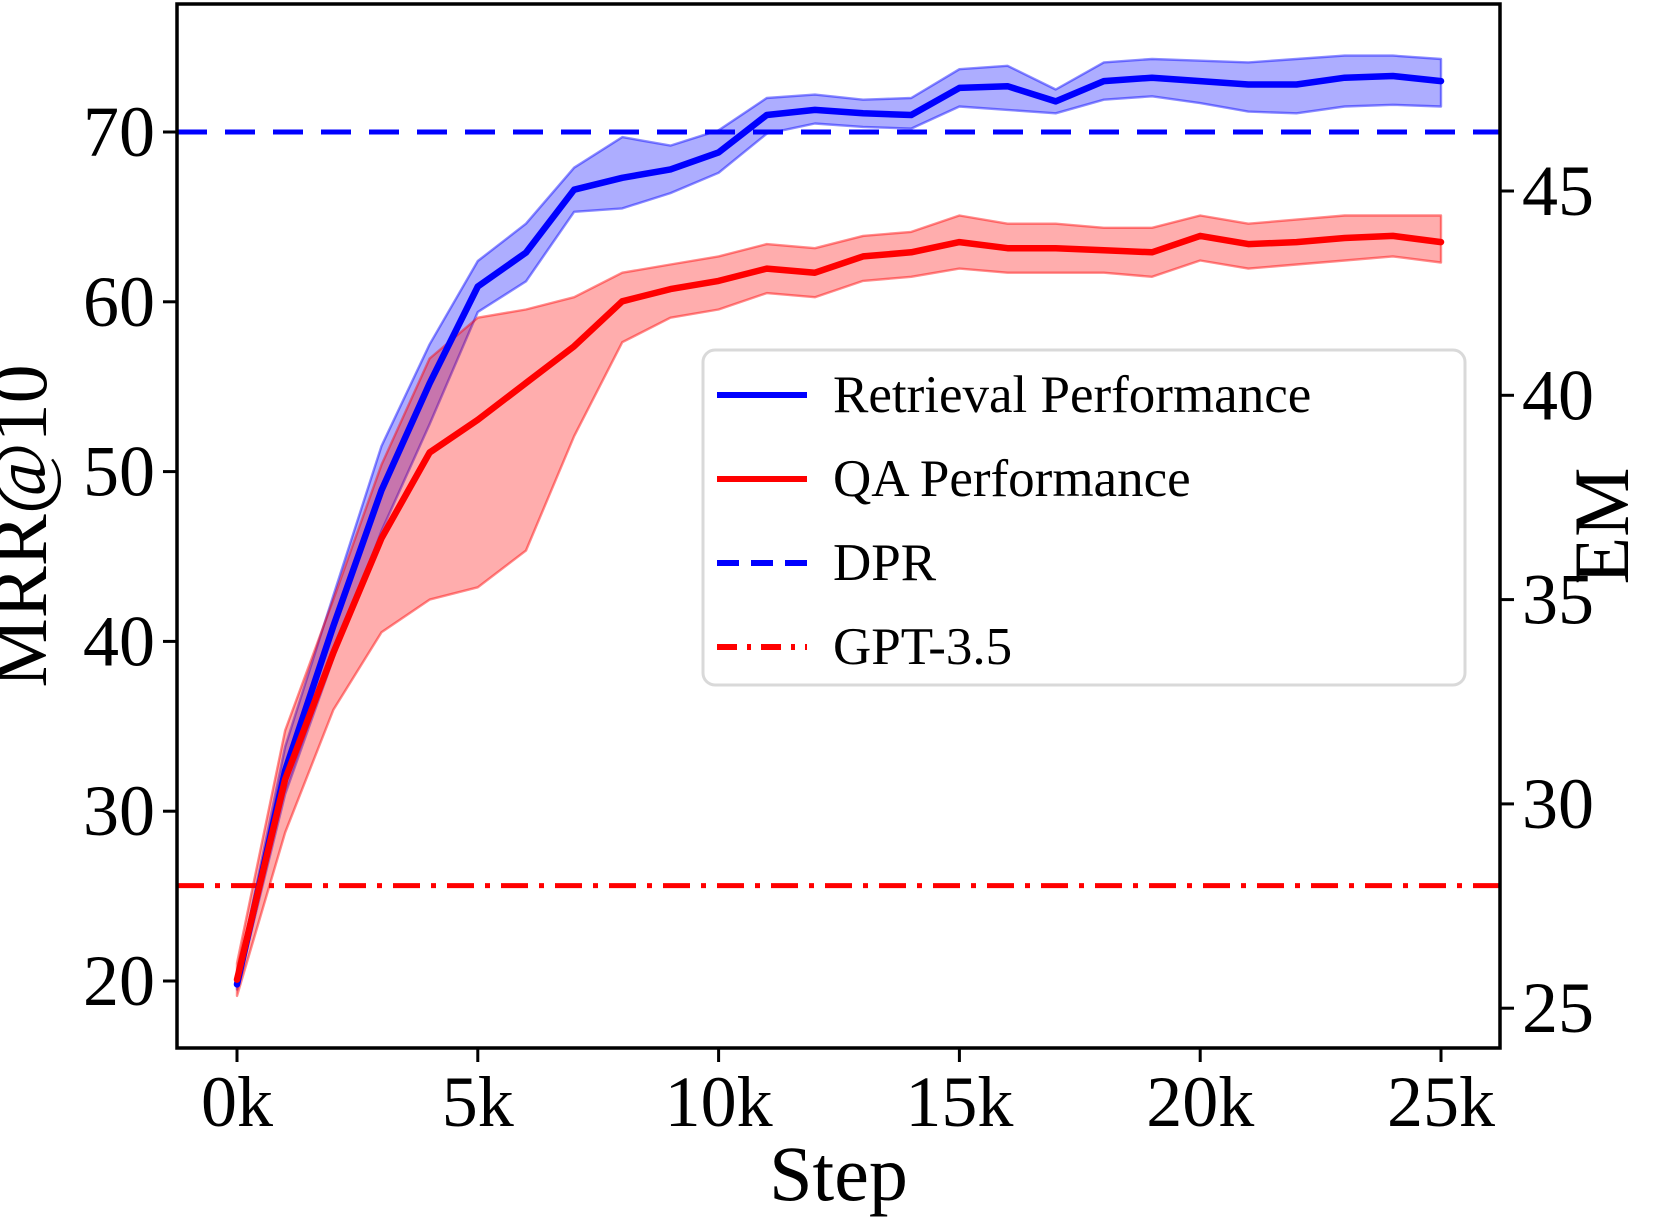 The image size is (1661, 1219). Describe the element at coordinates (1441, 1102) in the screenshot. I see `x-axis-tick-label: 25k` at that location.